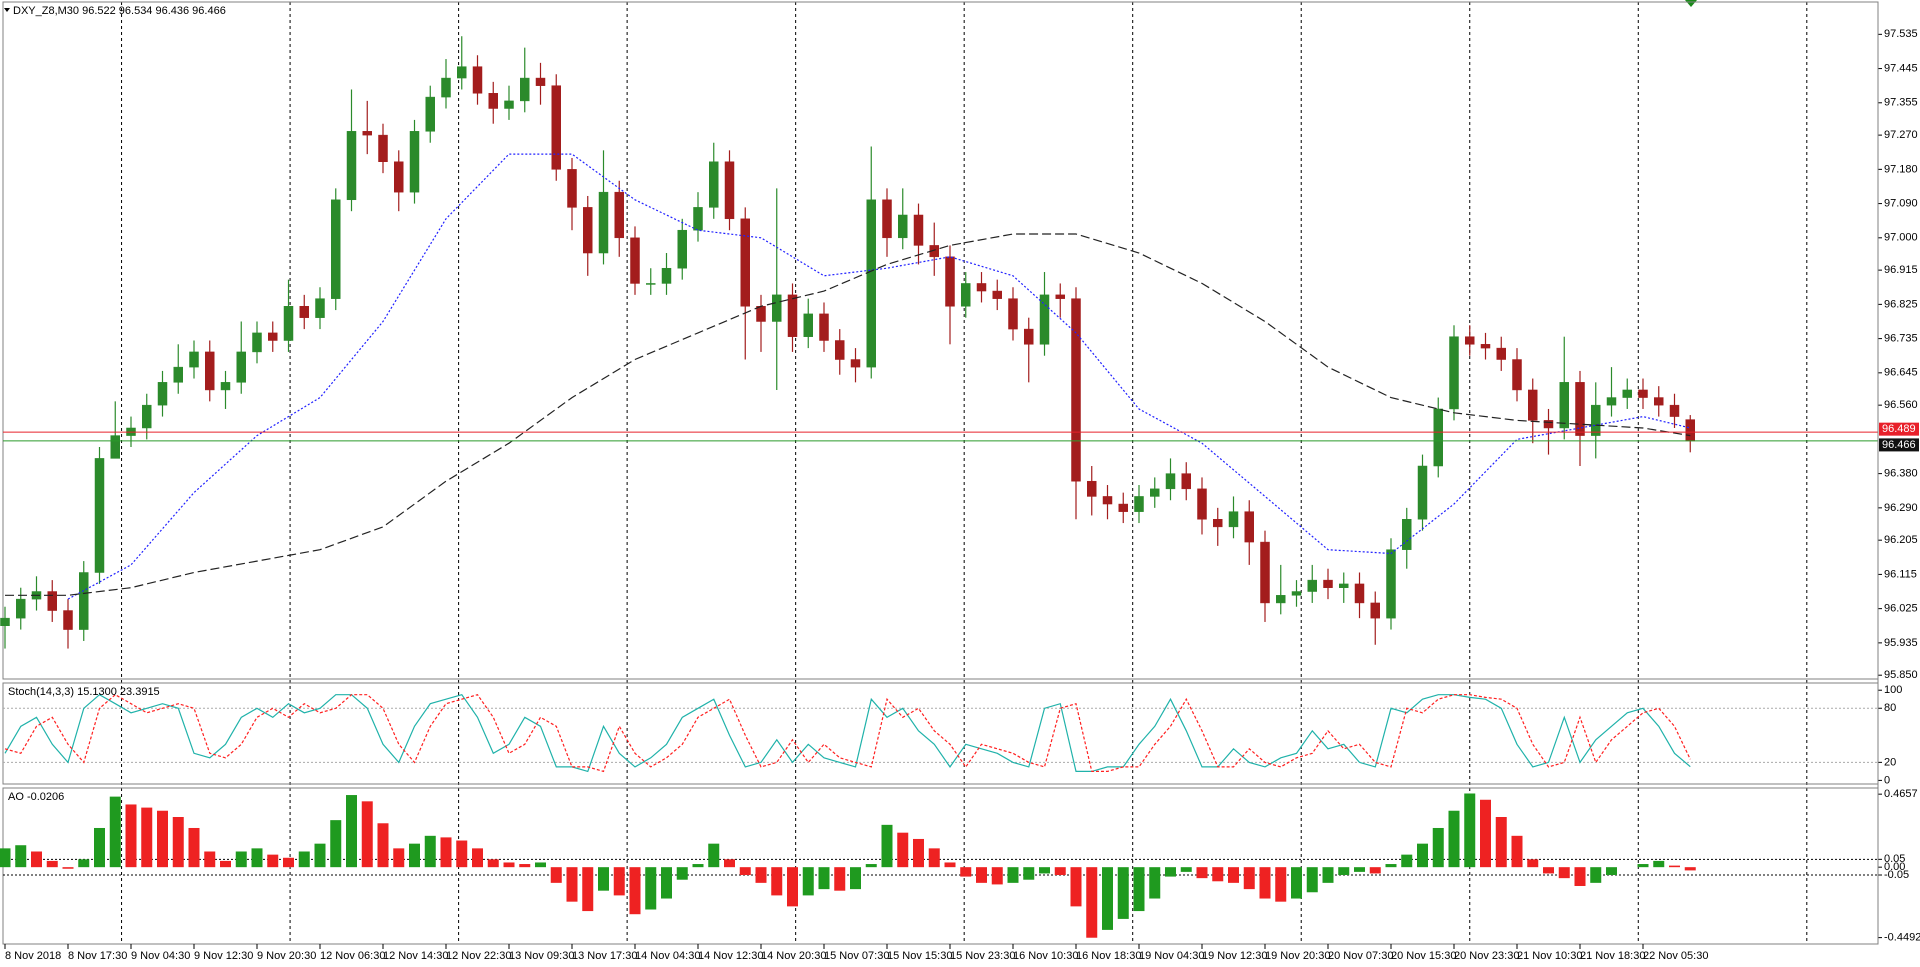 The height and width of the screenshot is (967, 1920). Describe the element at coordinates (84, 692) in the screenshot. I see `pane-title: Stoch(14,3,3) 15.1300 23.3915` at that location.